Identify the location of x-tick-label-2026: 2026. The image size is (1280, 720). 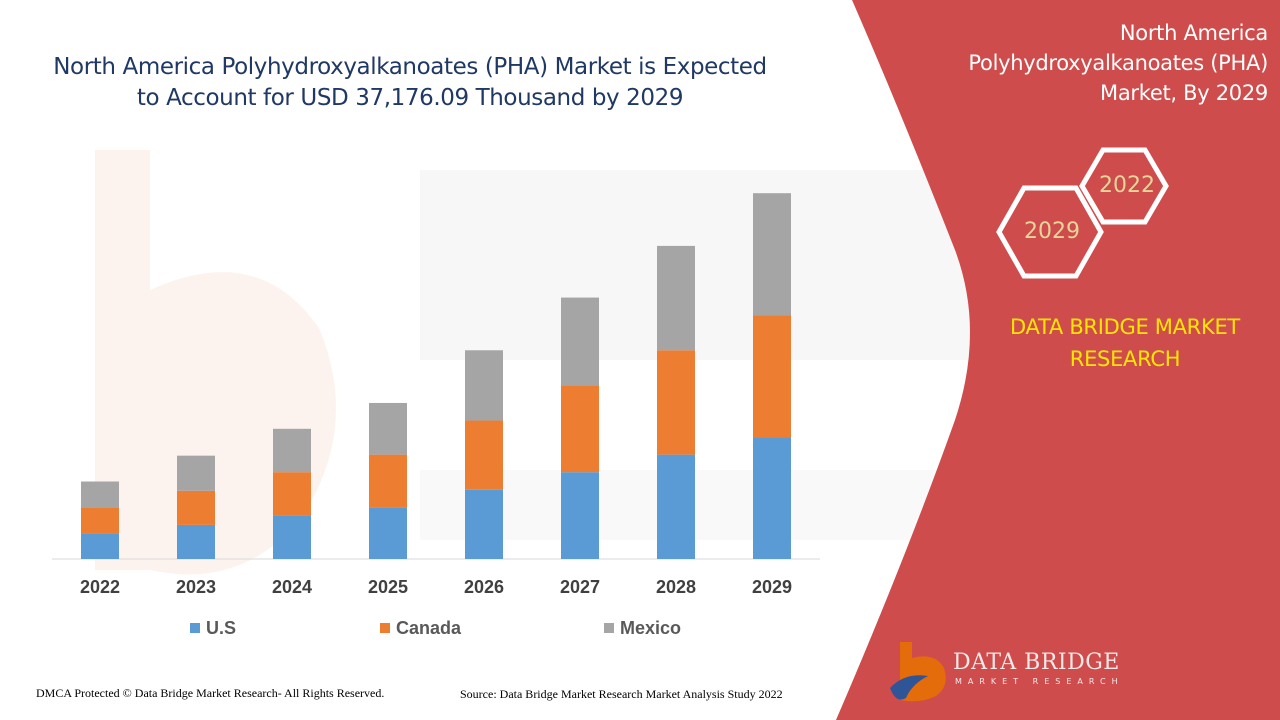
(484, 587).